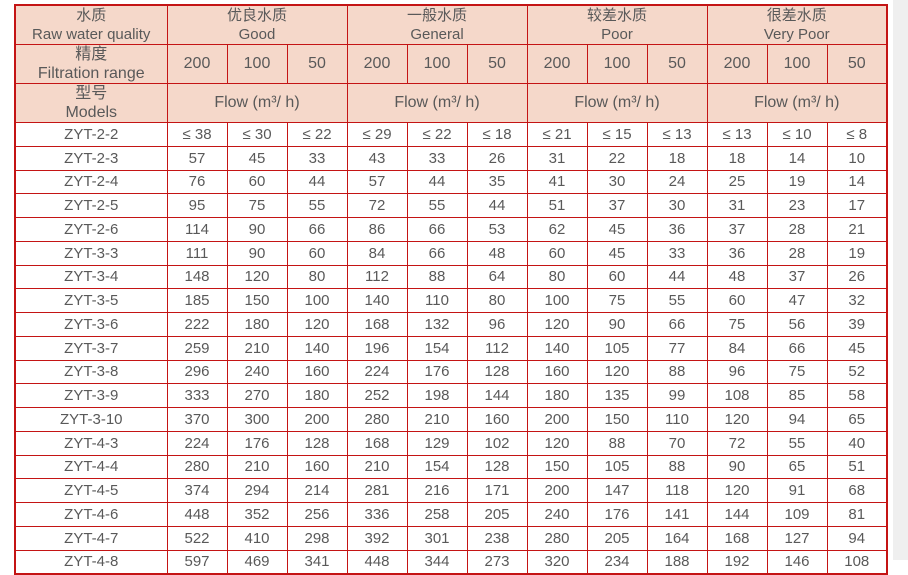 The width and height of the screenshot is (908, 575). What do you see at coordinates (91, 419) in the screenshot?
I see `model-cell: ZYT-3-10` at bounding box center [91, 419].